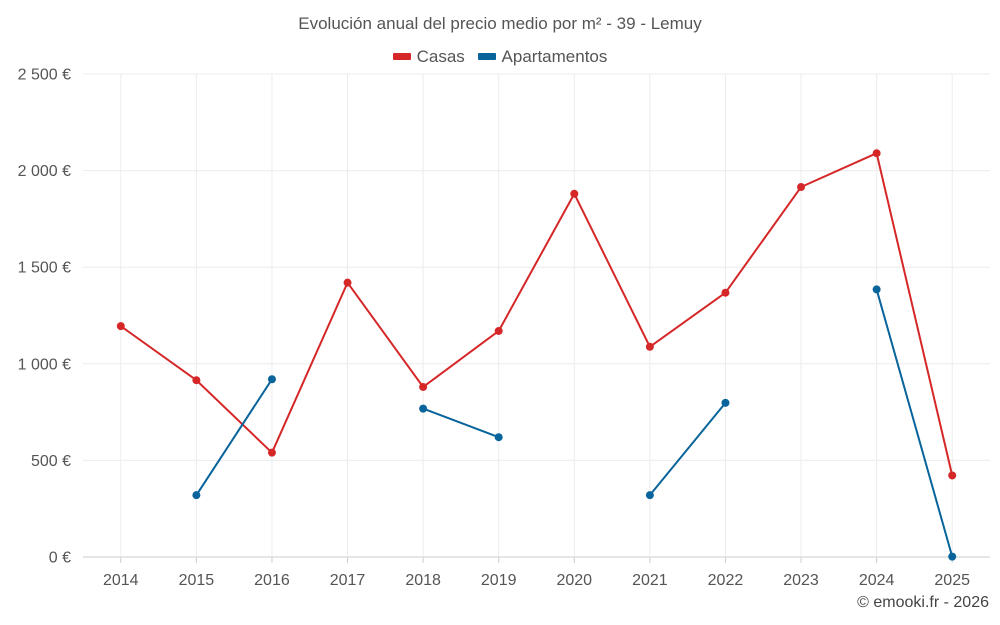  I want to click on x-tick-label: 2025, so click(952, 580).